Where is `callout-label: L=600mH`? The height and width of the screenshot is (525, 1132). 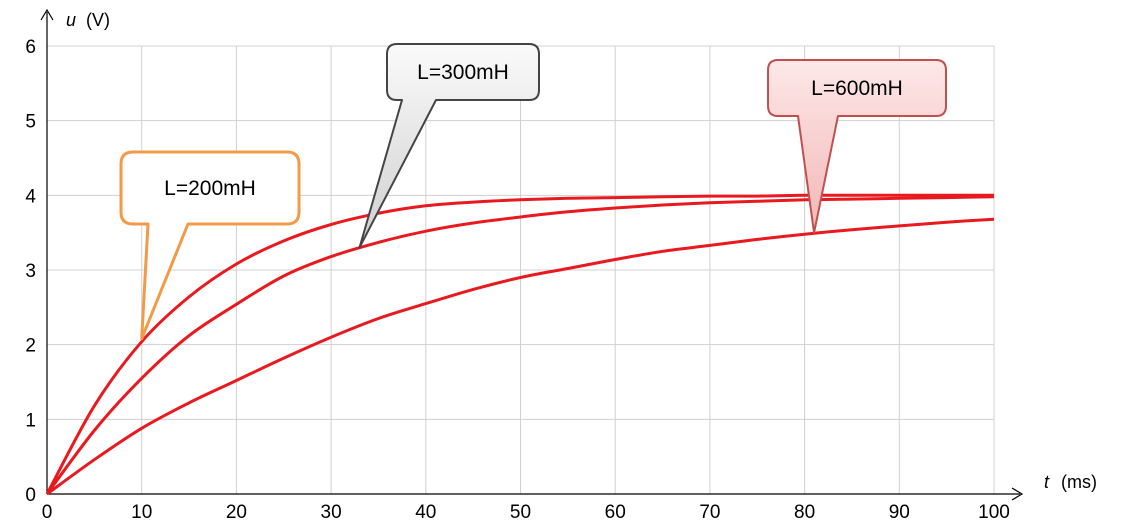
callout-label: L=600mH is located at coordinates (857, 88).